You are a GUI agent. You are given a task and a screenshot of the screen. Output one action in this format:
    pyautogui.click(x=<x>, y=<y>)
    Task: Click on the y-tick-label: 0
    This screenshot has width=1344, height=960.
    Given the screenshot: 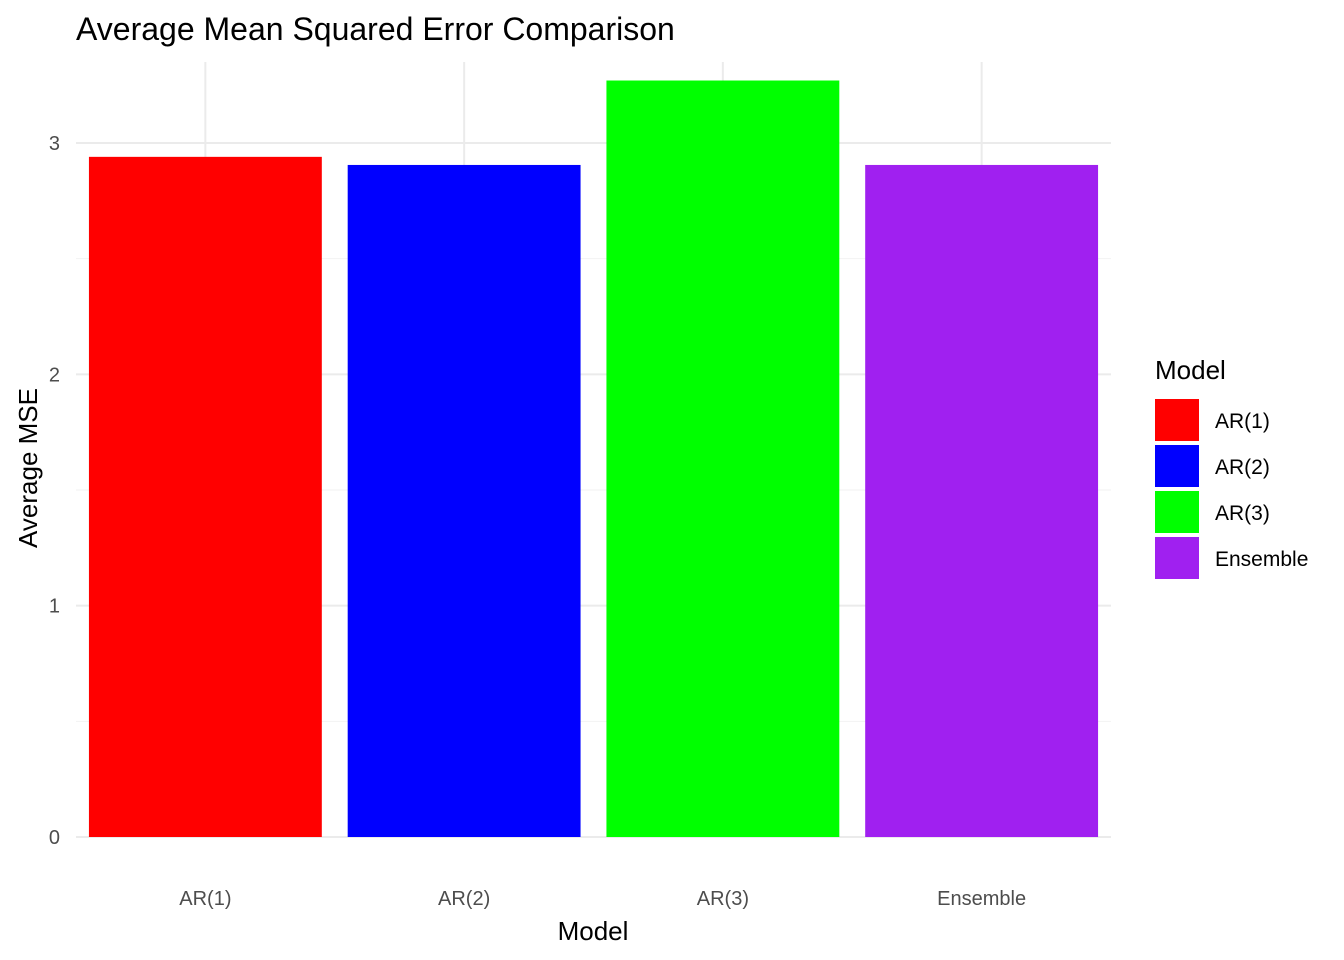 What is the action you would take?
    pyautogui.click(x=54, y=838)
    